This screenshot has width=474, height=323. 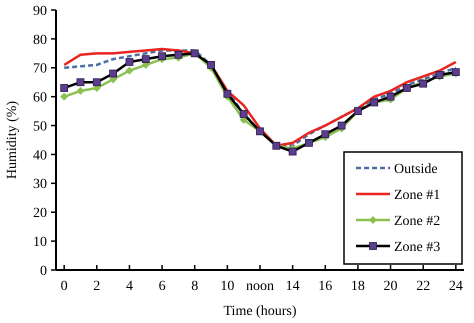 I want to click on legend-label: Zone #2, so click(x=417, y=221).